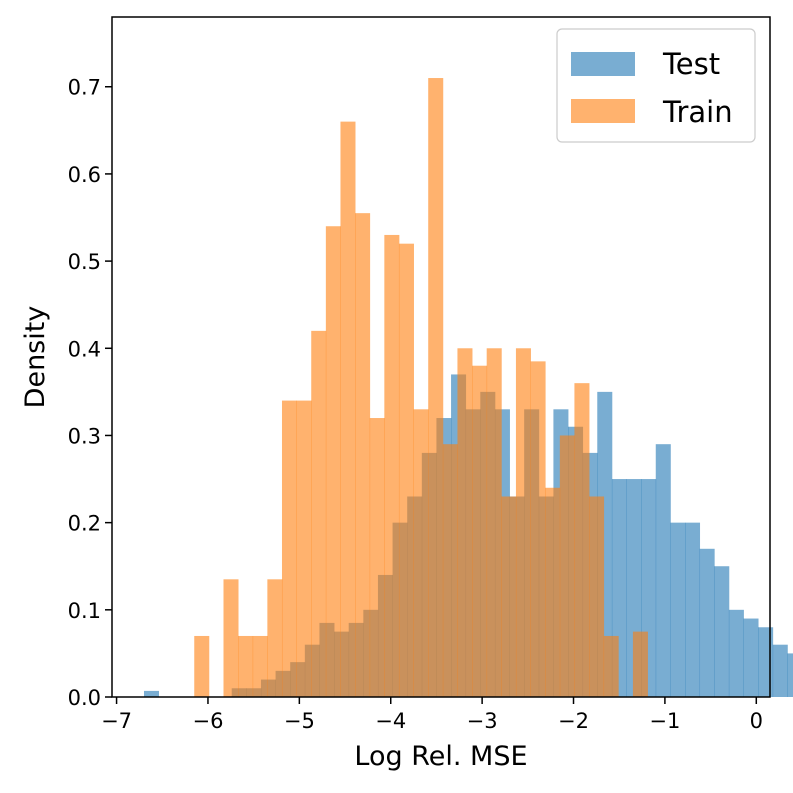 This screenshot has width=793, height=793. I want to click on y-tick-label: 0.0, so click(84, 698).